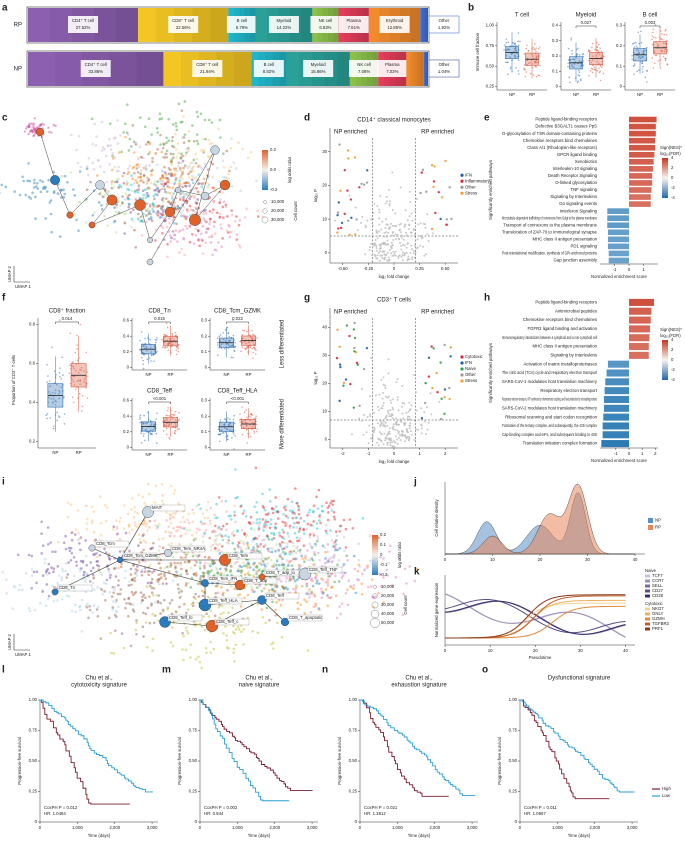 The image size is (685, 856). Describe the element at coordinates (513, 730) in the screenshot. I see `y-tick-label: 0.75` at that location.